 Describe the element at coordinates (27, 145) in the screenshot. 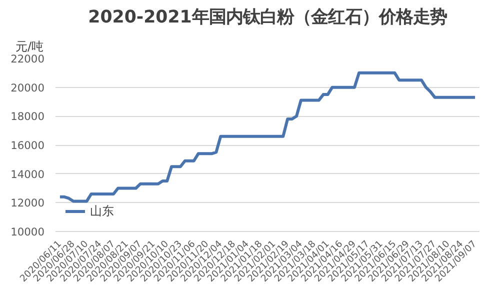

I see `y-tick-label: 16000` at that location.